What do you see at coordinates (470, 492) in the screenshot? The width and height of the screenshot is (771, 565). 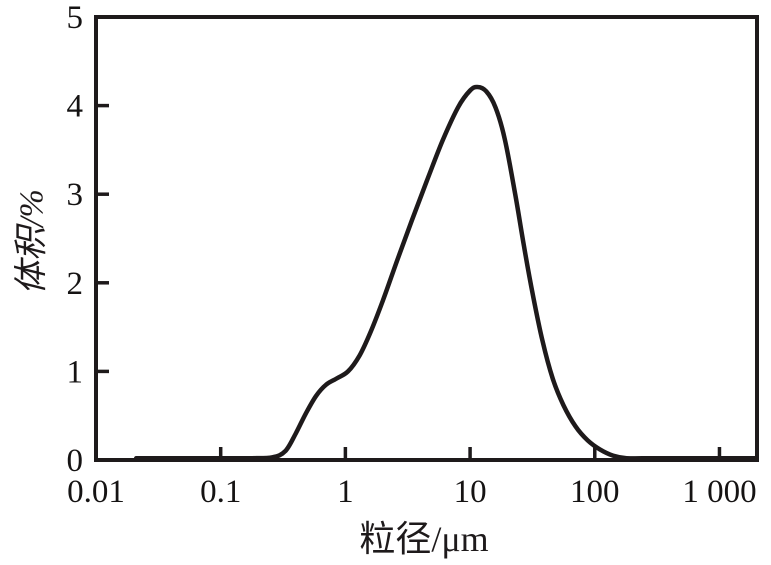 I see `x-tick-label: 10` at bounding box center [470, 492].